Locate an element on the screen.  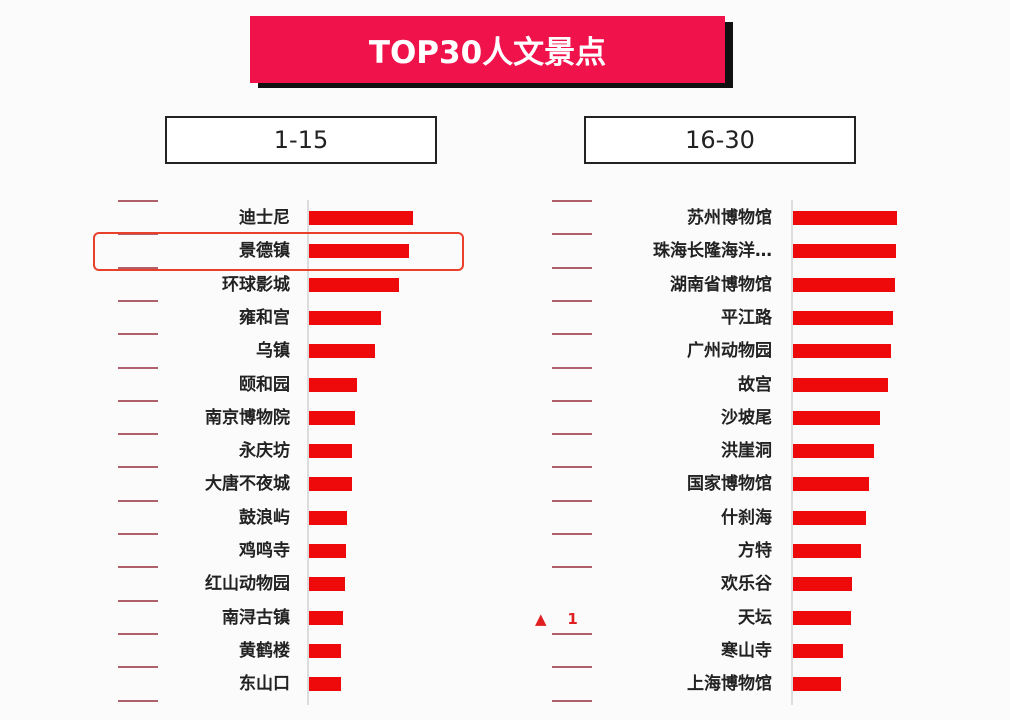
category-label: 方特 is located at coordinates (755, 551).